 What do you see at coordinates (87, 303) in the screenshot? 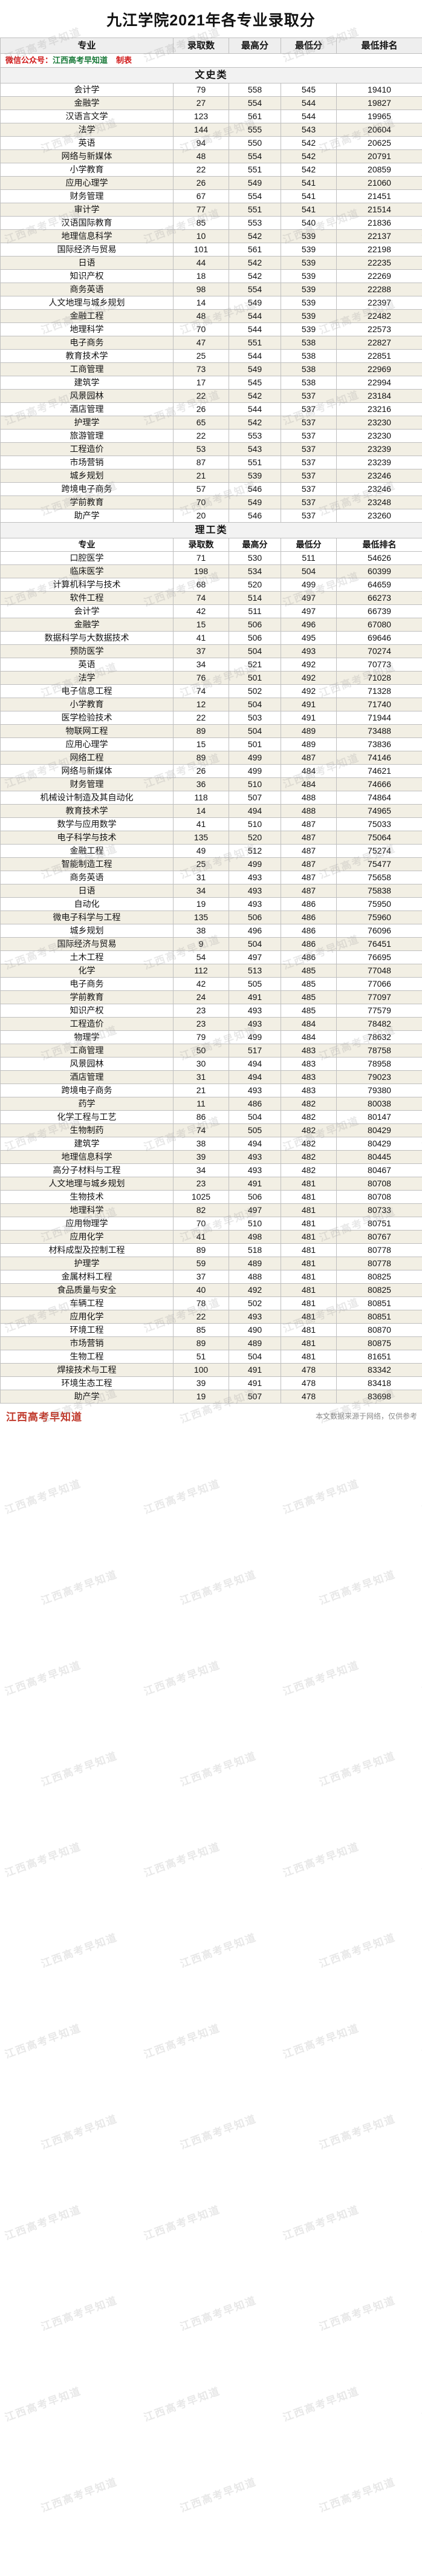
I see `cell-major: 人文地理与城乡规划` at bounding box center [87, 303].